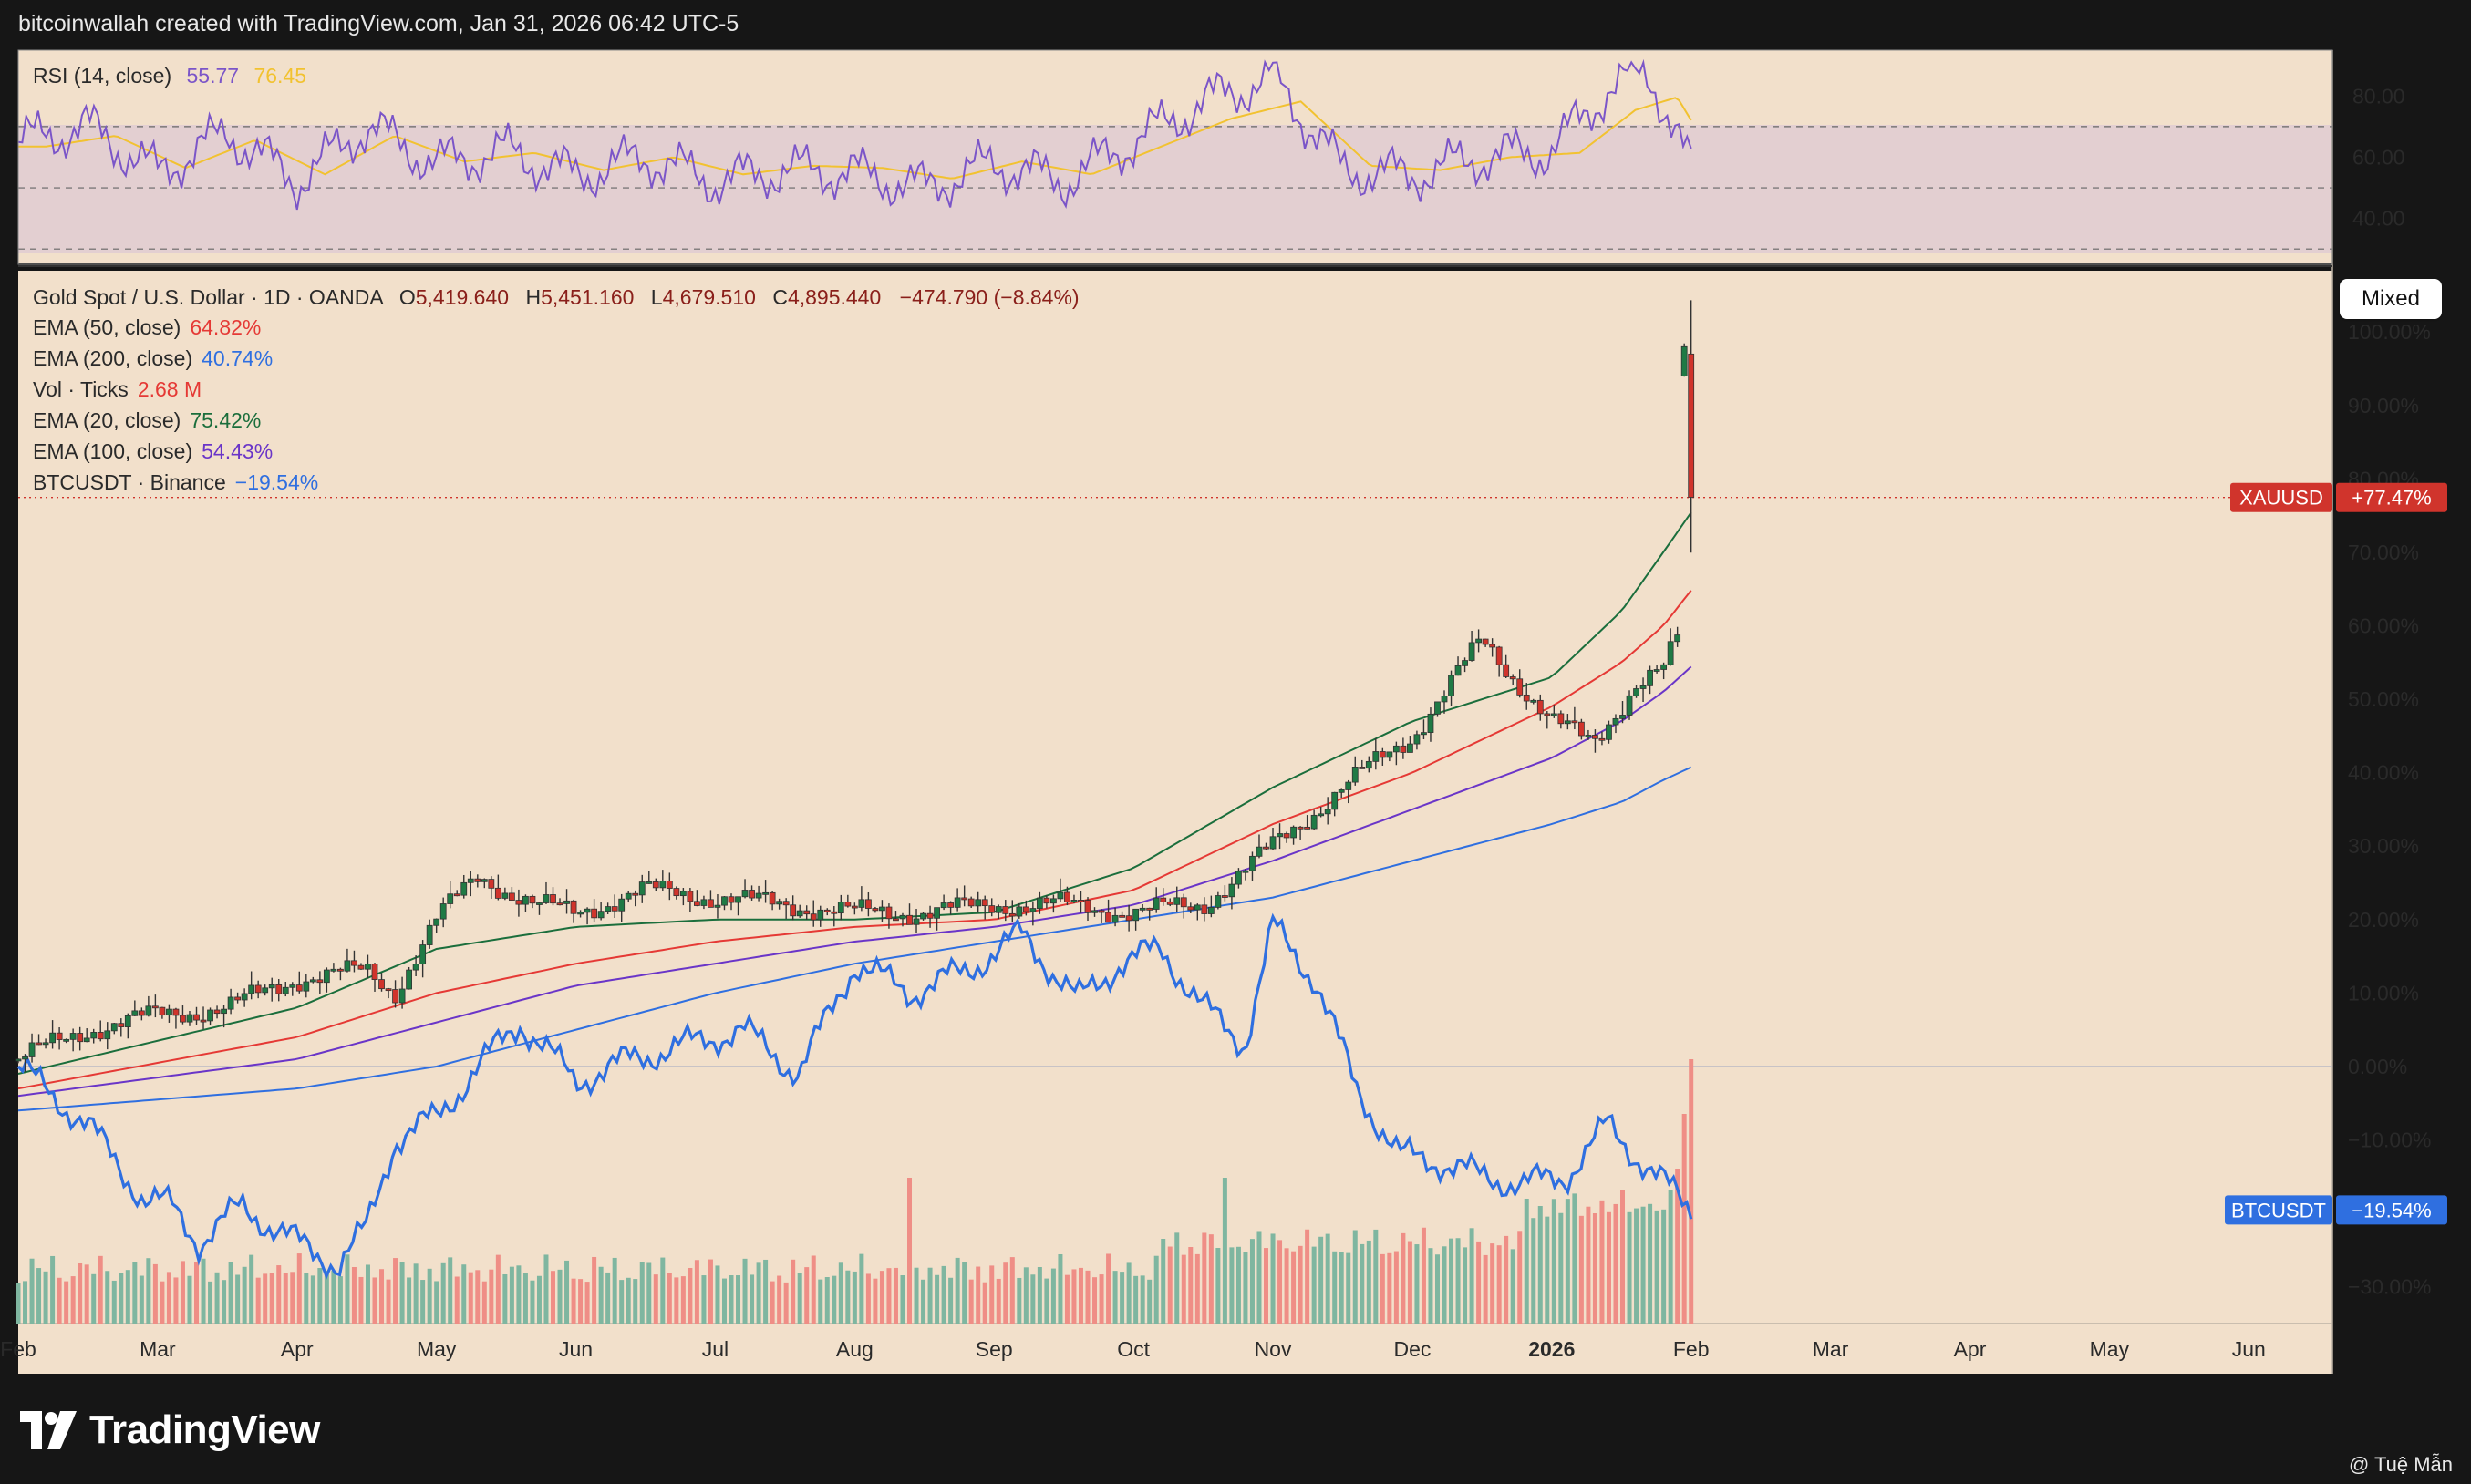  What do you see at coordinates (576, 1349) in the screenshot?
I see `x-tick-label: Jun` at bounding box center [576, 1349].